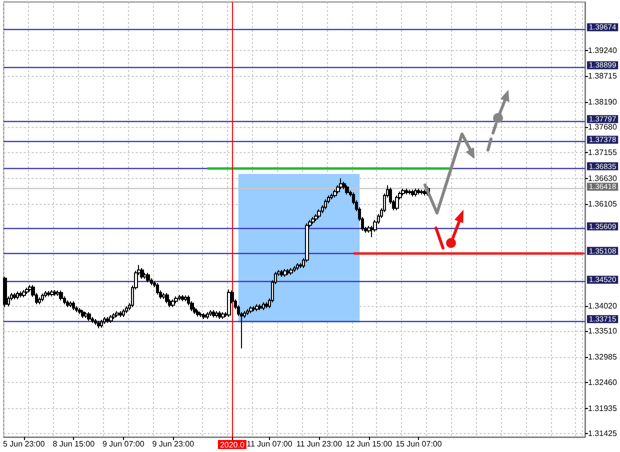 The height and width of the screenshot is (452, 620). I want to click on y-tick-label: 1.32985, so click(603, 357).